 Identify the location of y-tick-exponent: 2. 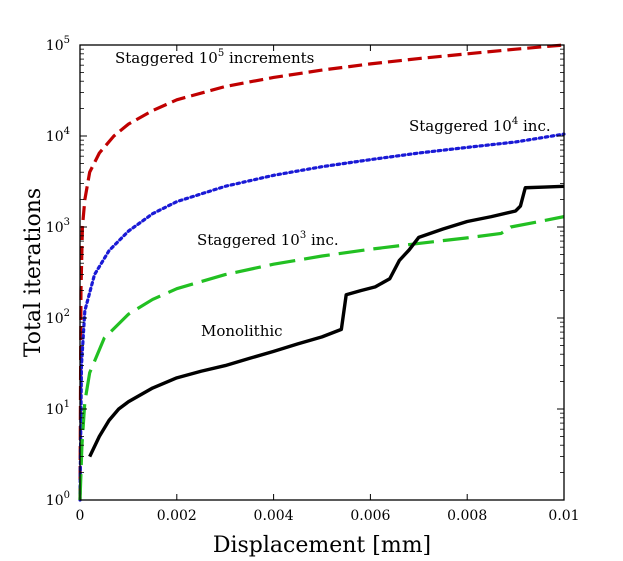
(67, 313).